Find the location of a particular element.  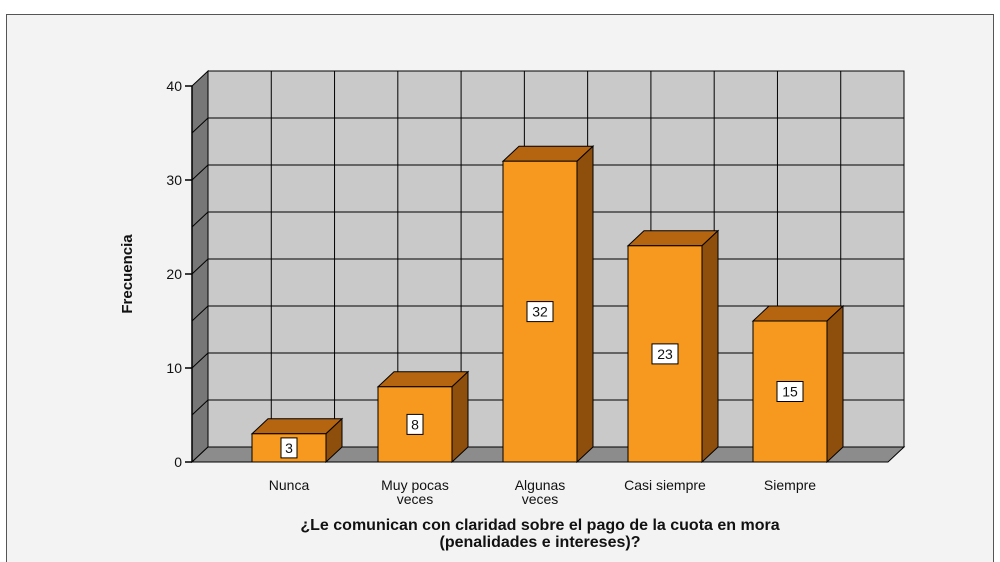

y-tick-label: 10 is located at coordinates (174, 368).